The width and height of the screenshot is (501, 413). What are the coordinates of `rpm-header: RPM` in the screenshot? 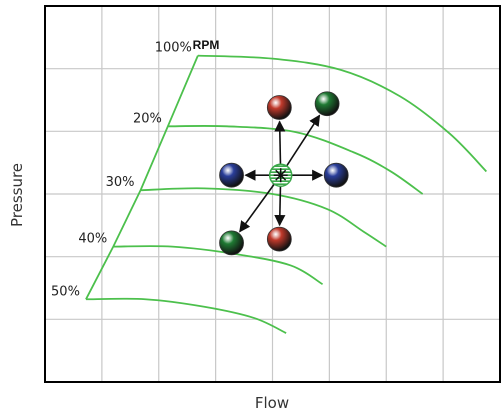 It's located at (206, 45).